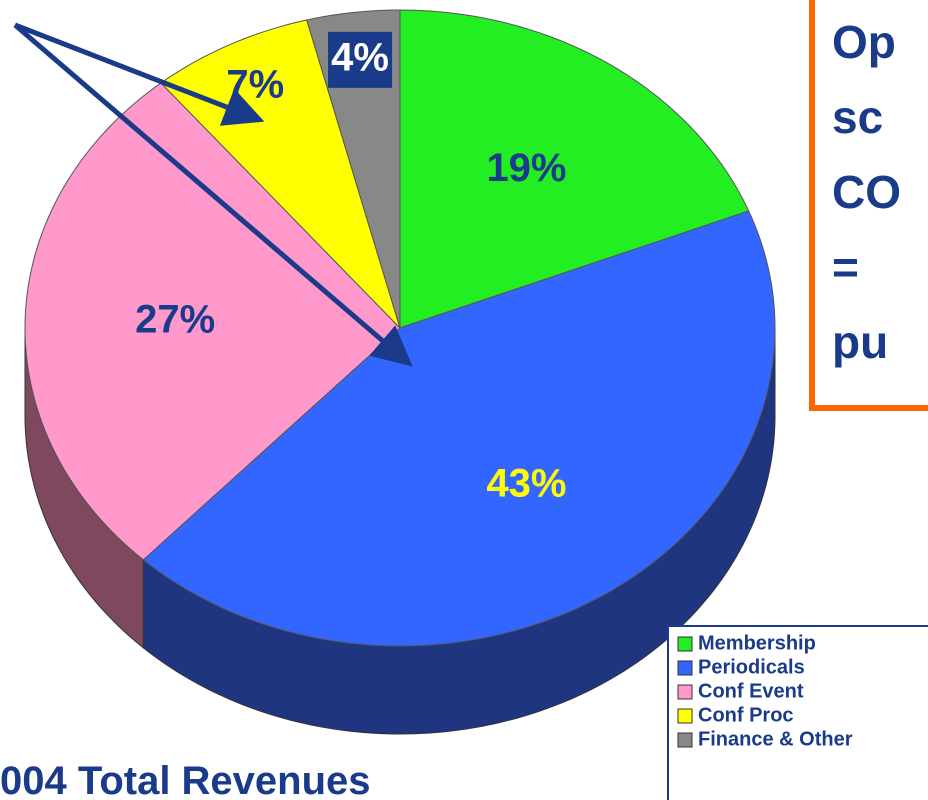 Image resolution: width=928 pixels, height=800 pixels. Describe the element at coordinates (185, 779) in the screenshot. I see `chart-title: 004 Total Revenues` at that location.